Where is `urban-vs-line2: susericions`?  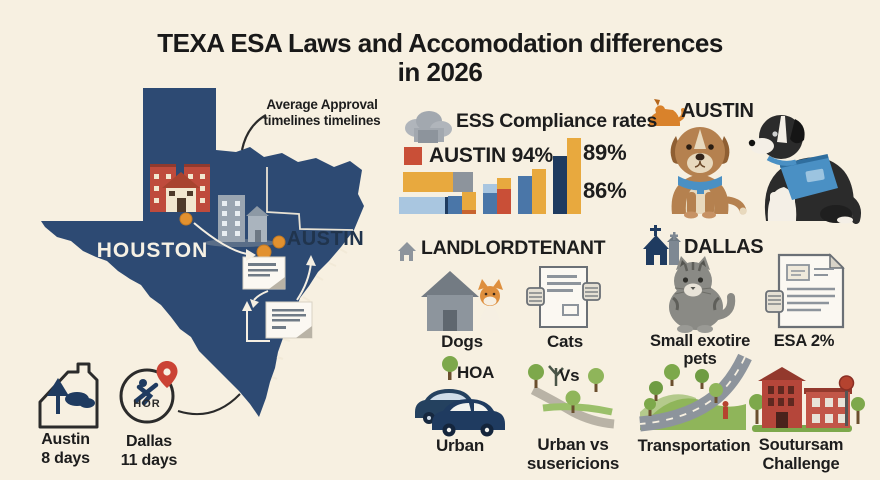
urban-vs-line2: susericions is located at coordinates (573, 463).